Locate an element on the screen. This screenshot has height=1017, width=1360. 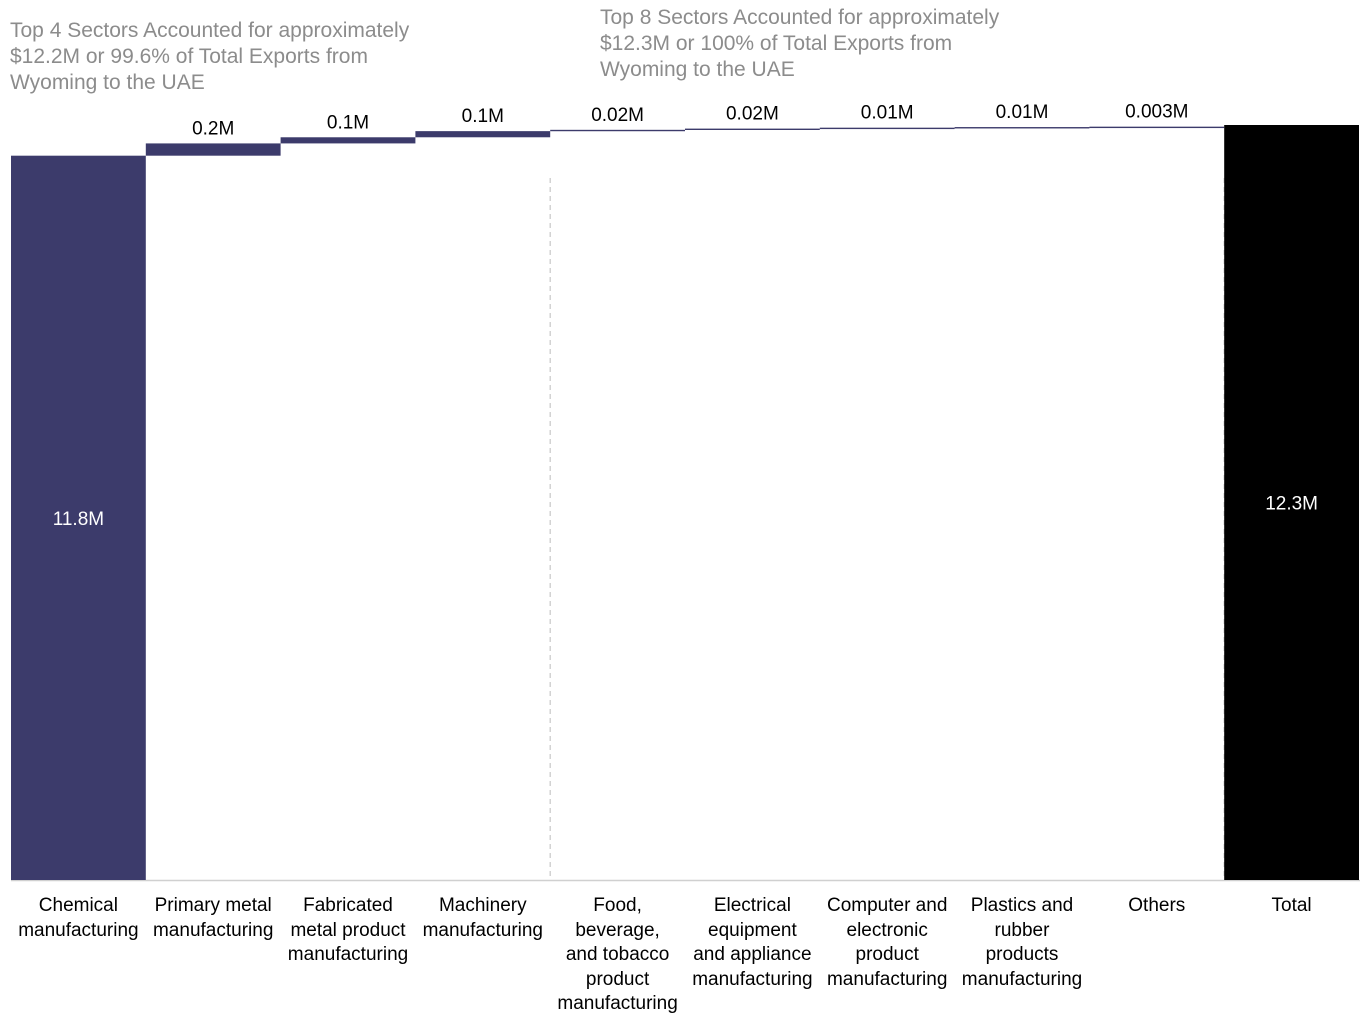
category-label-2: Fabricated metal product manufacturing is located at coordinates (348, 931).